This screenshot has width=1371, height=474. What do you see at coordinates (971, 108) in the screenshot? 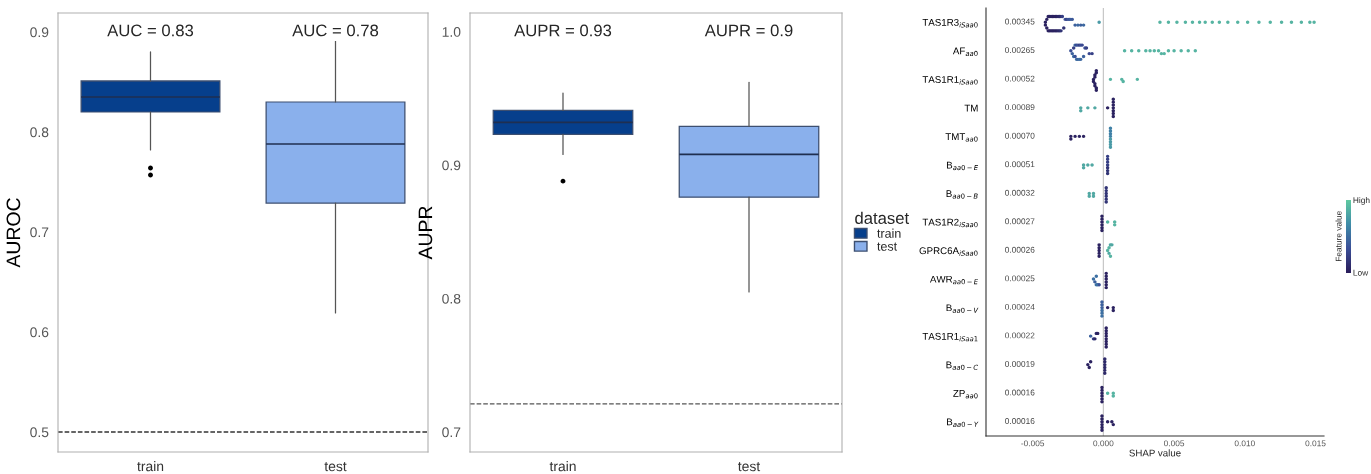
I see `y-tick-label: TM` at bounding box center [971, 108].